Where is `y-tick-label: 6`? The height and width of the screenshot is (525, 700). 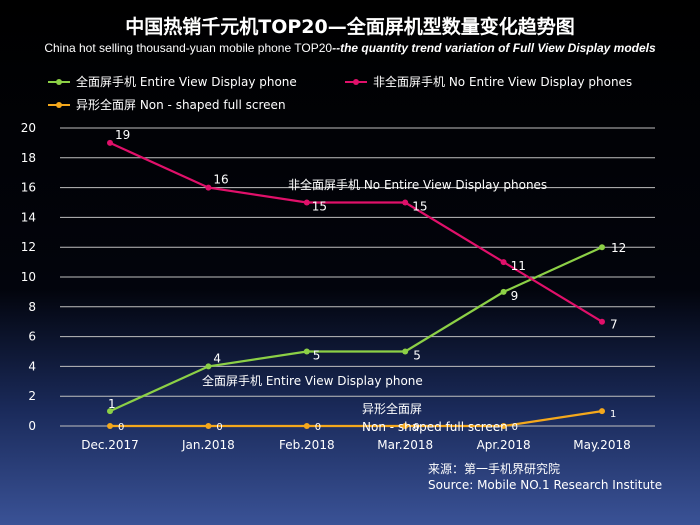 y-tick-label: 6 is located at coordinates (32, 337).